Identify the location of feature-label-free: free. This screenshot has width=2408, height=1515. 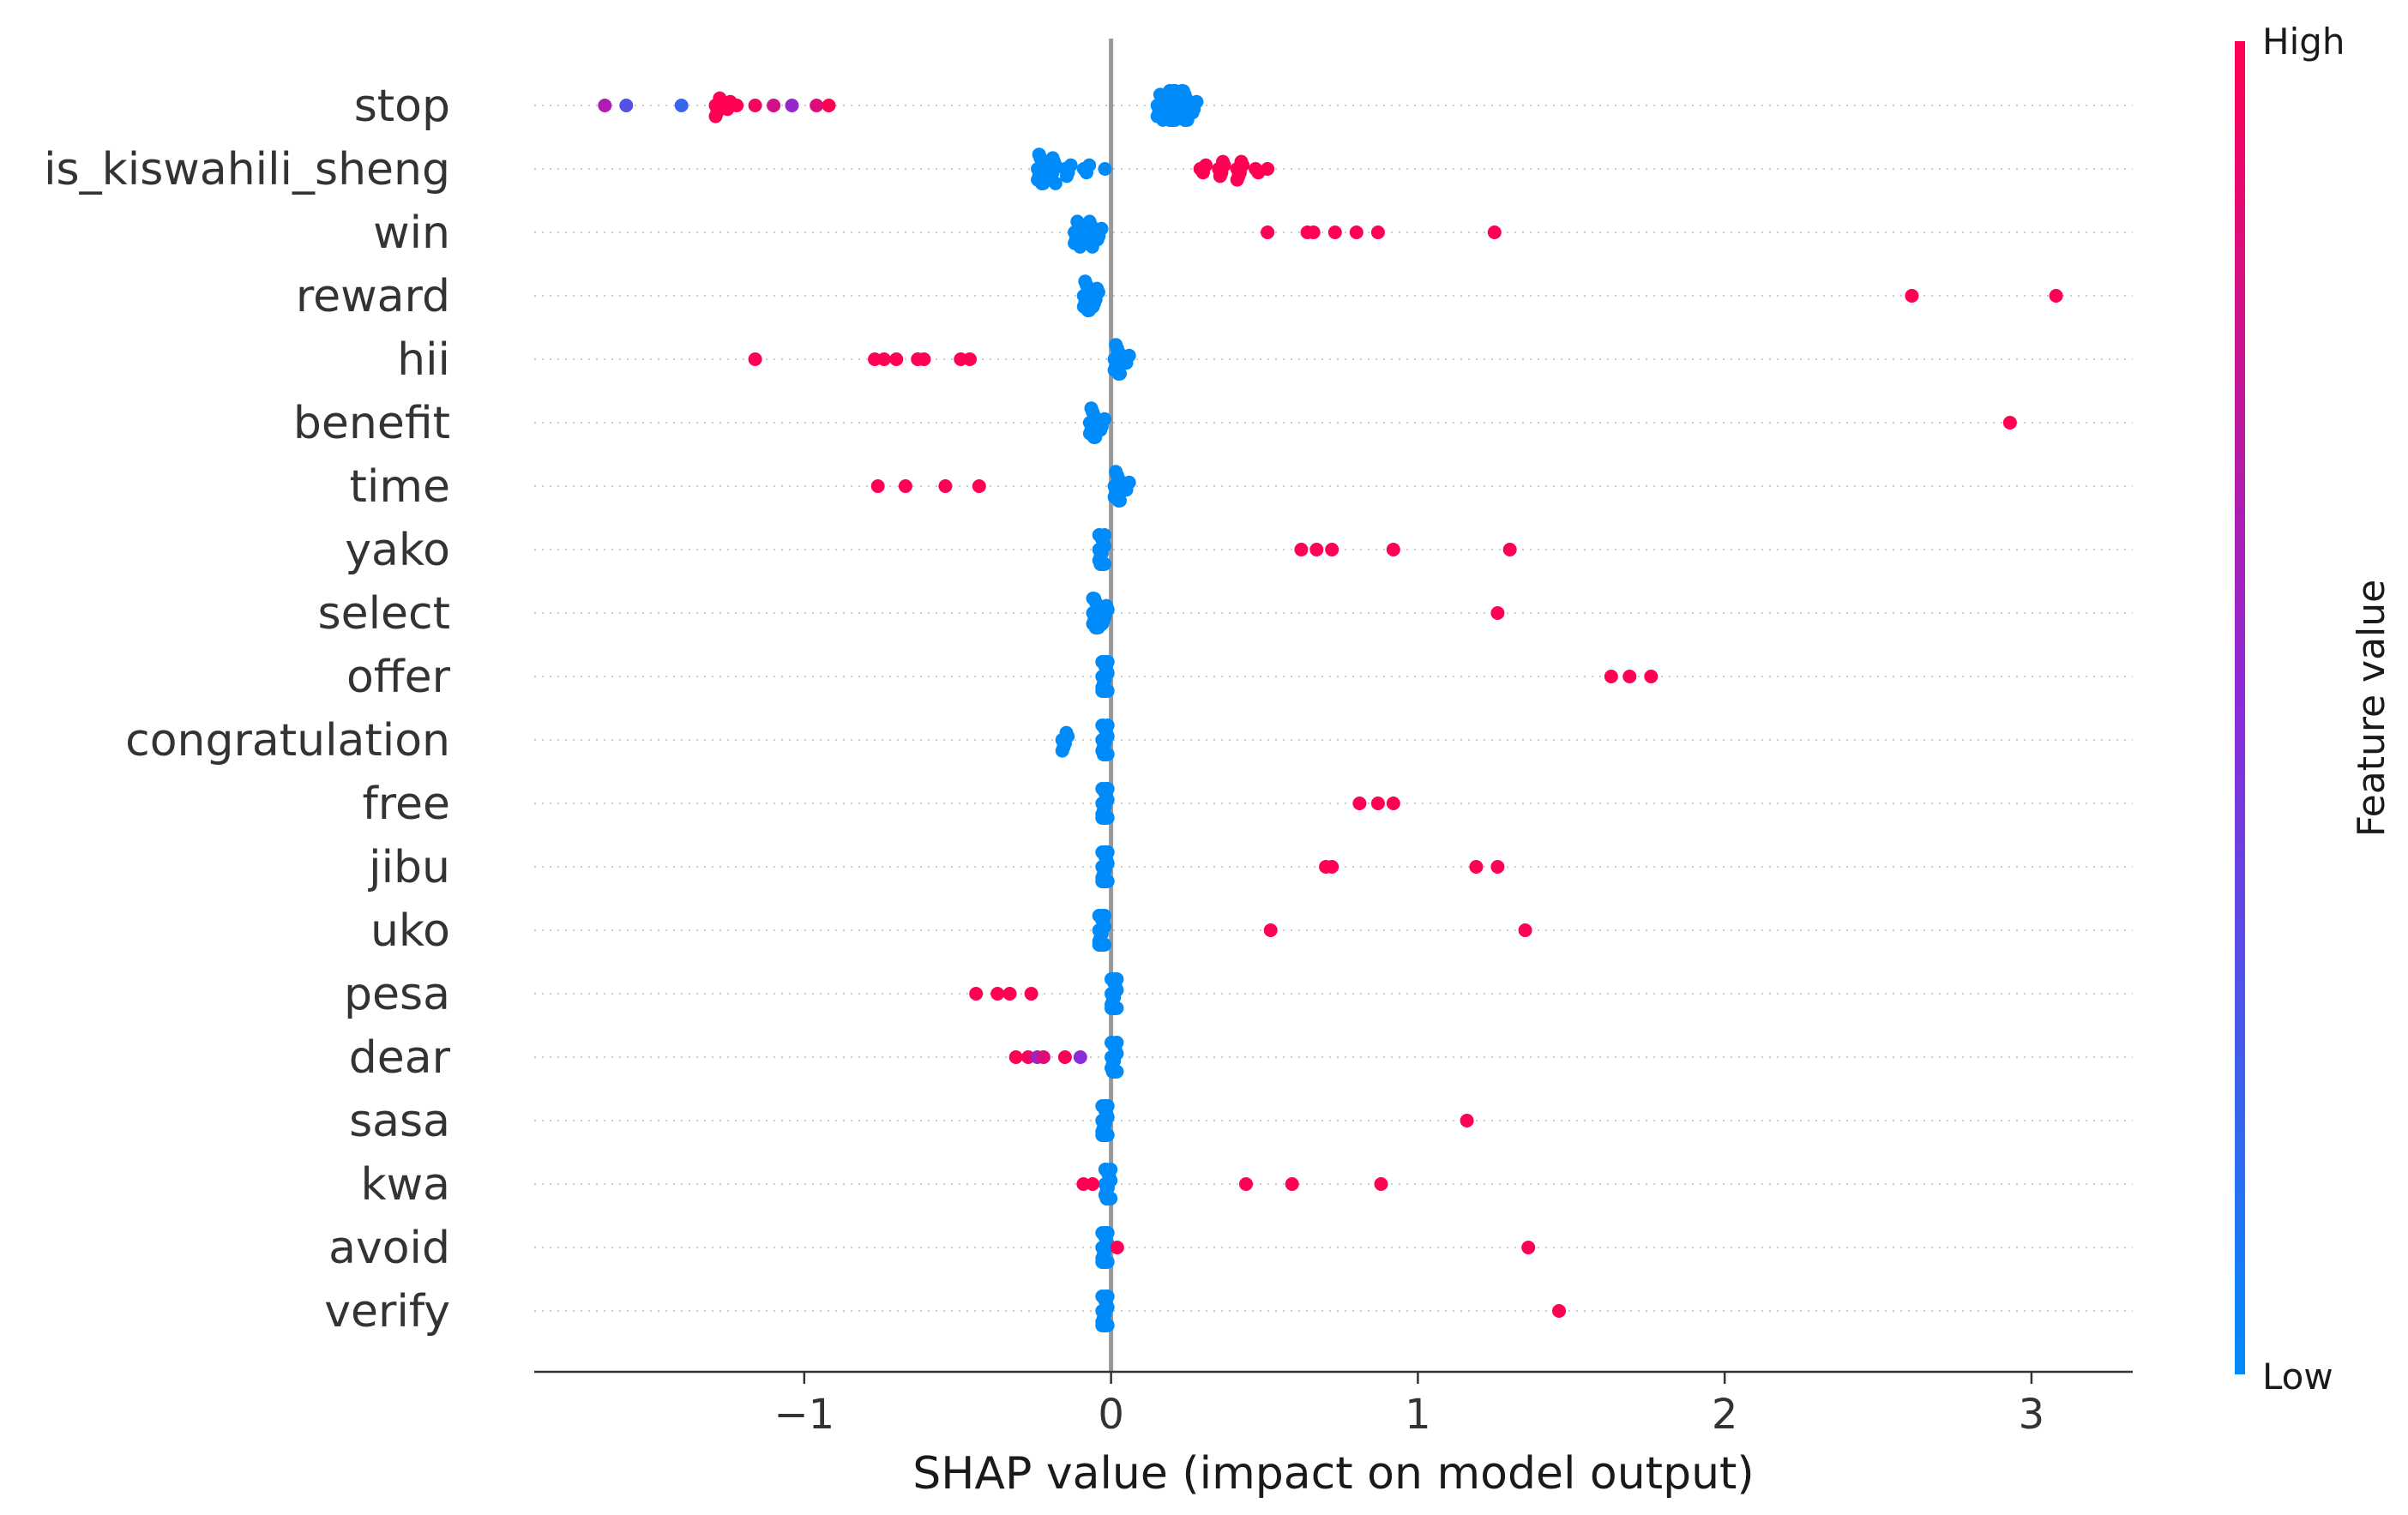
(406, 804).